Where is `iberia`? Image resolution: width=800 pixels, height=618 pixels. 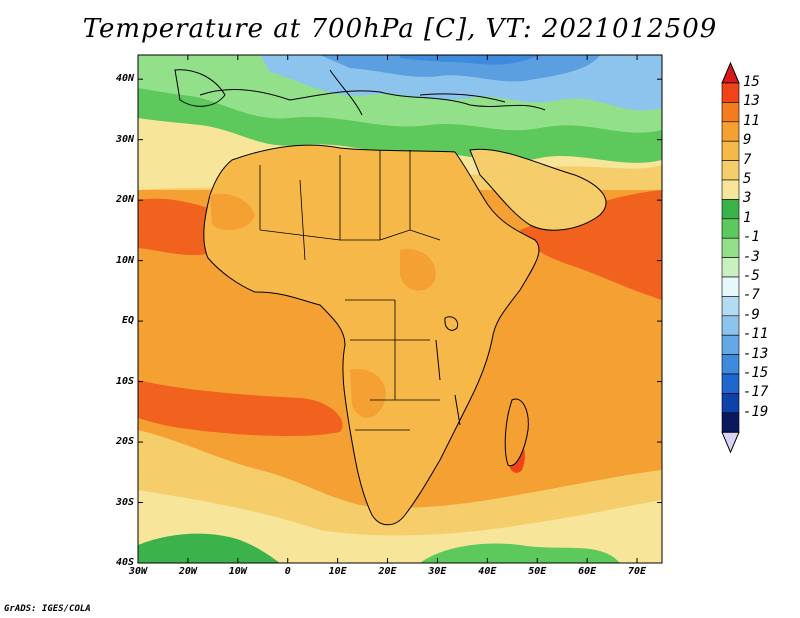 iberia is located at coordinates (200, 88).